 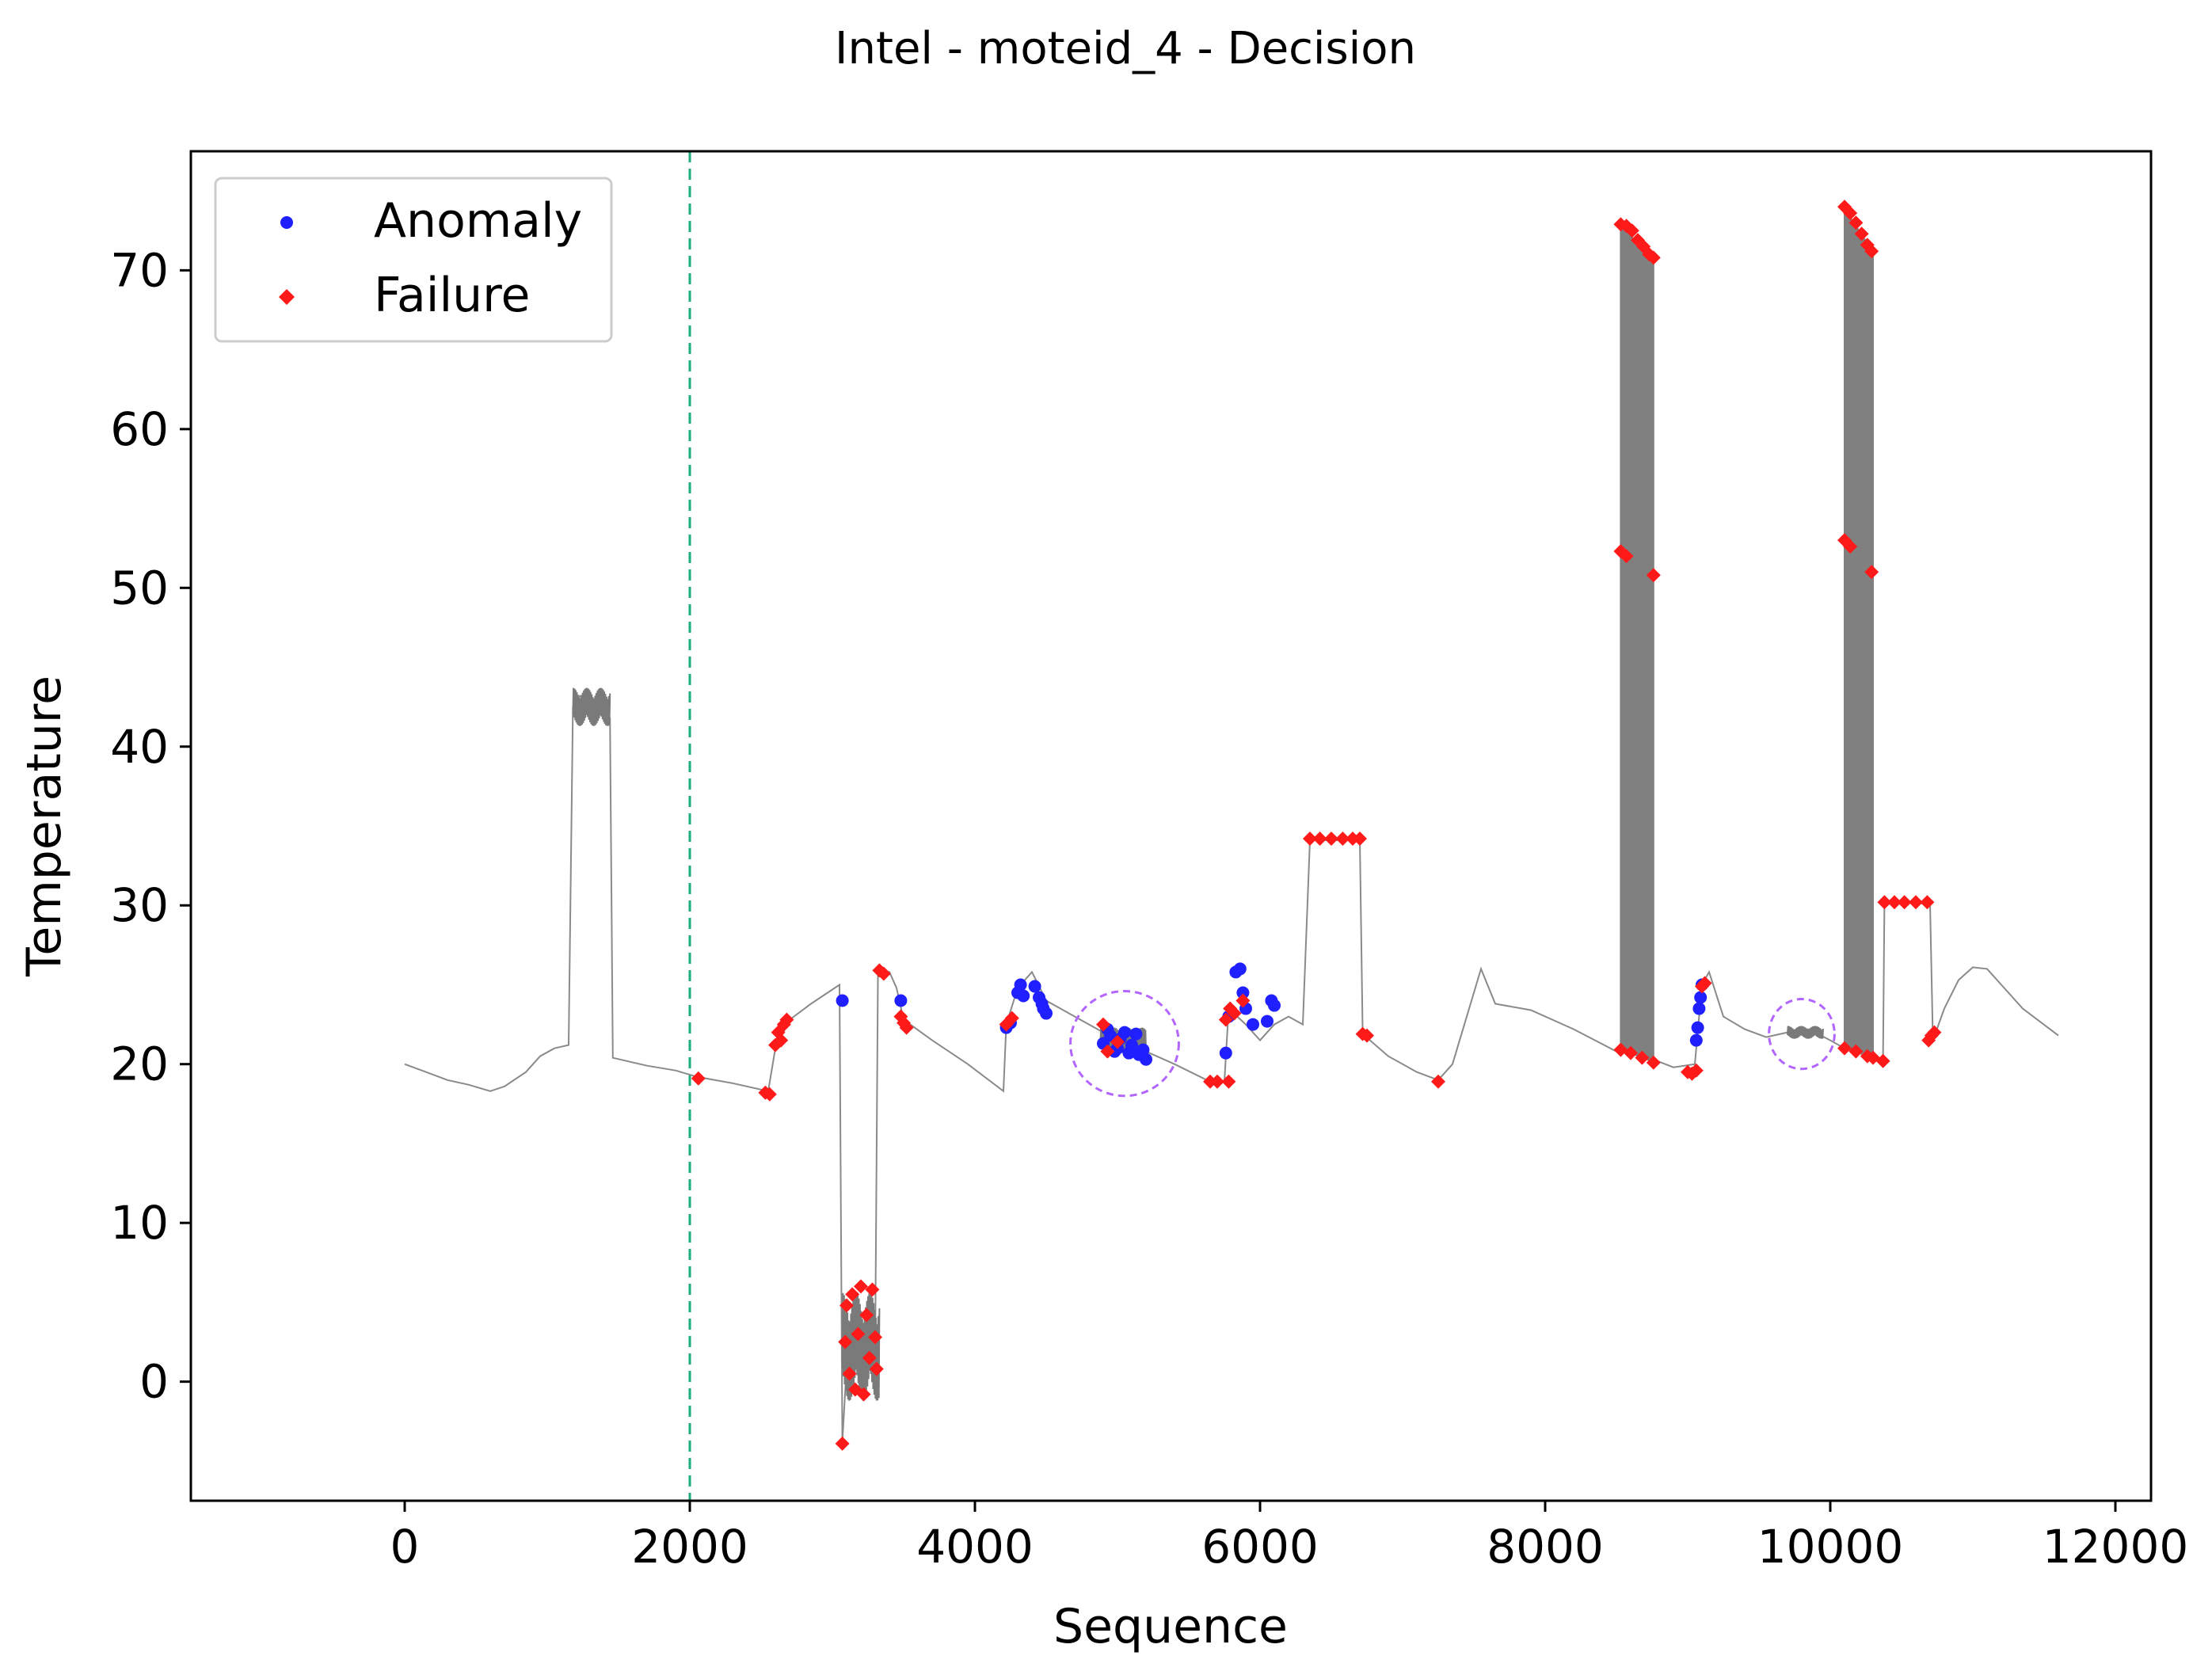 I want to click on chart-title: Intel - moteid_4 - Decision, so click(x=1125, y=48).